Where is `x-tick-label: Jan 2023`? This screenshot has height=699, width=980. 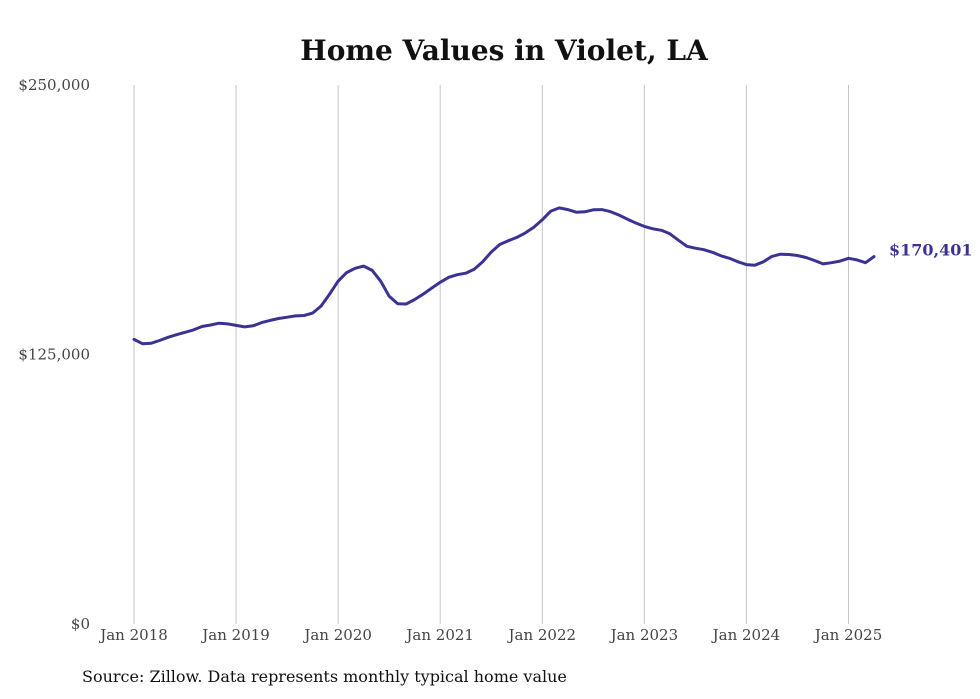 x-tick-label: Jan 2023 is located at coordinates (644, 635).